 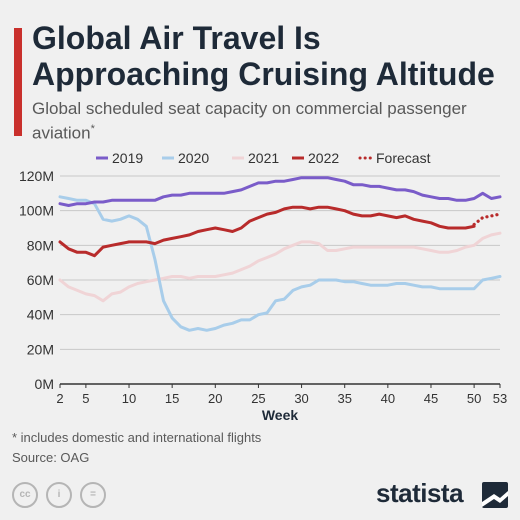 I want to click on x-tick-label: 40, so click(x=388, y=398).